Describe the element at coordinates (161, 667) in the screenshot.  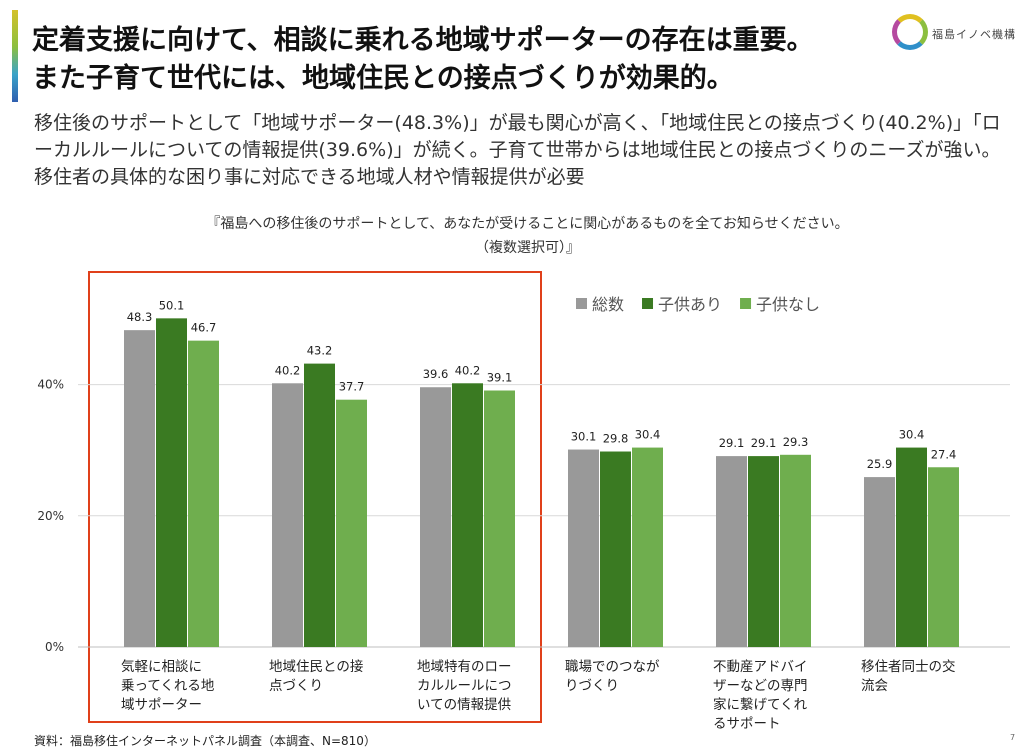
I see `category-label-line: 気軽に相談に` at that location.